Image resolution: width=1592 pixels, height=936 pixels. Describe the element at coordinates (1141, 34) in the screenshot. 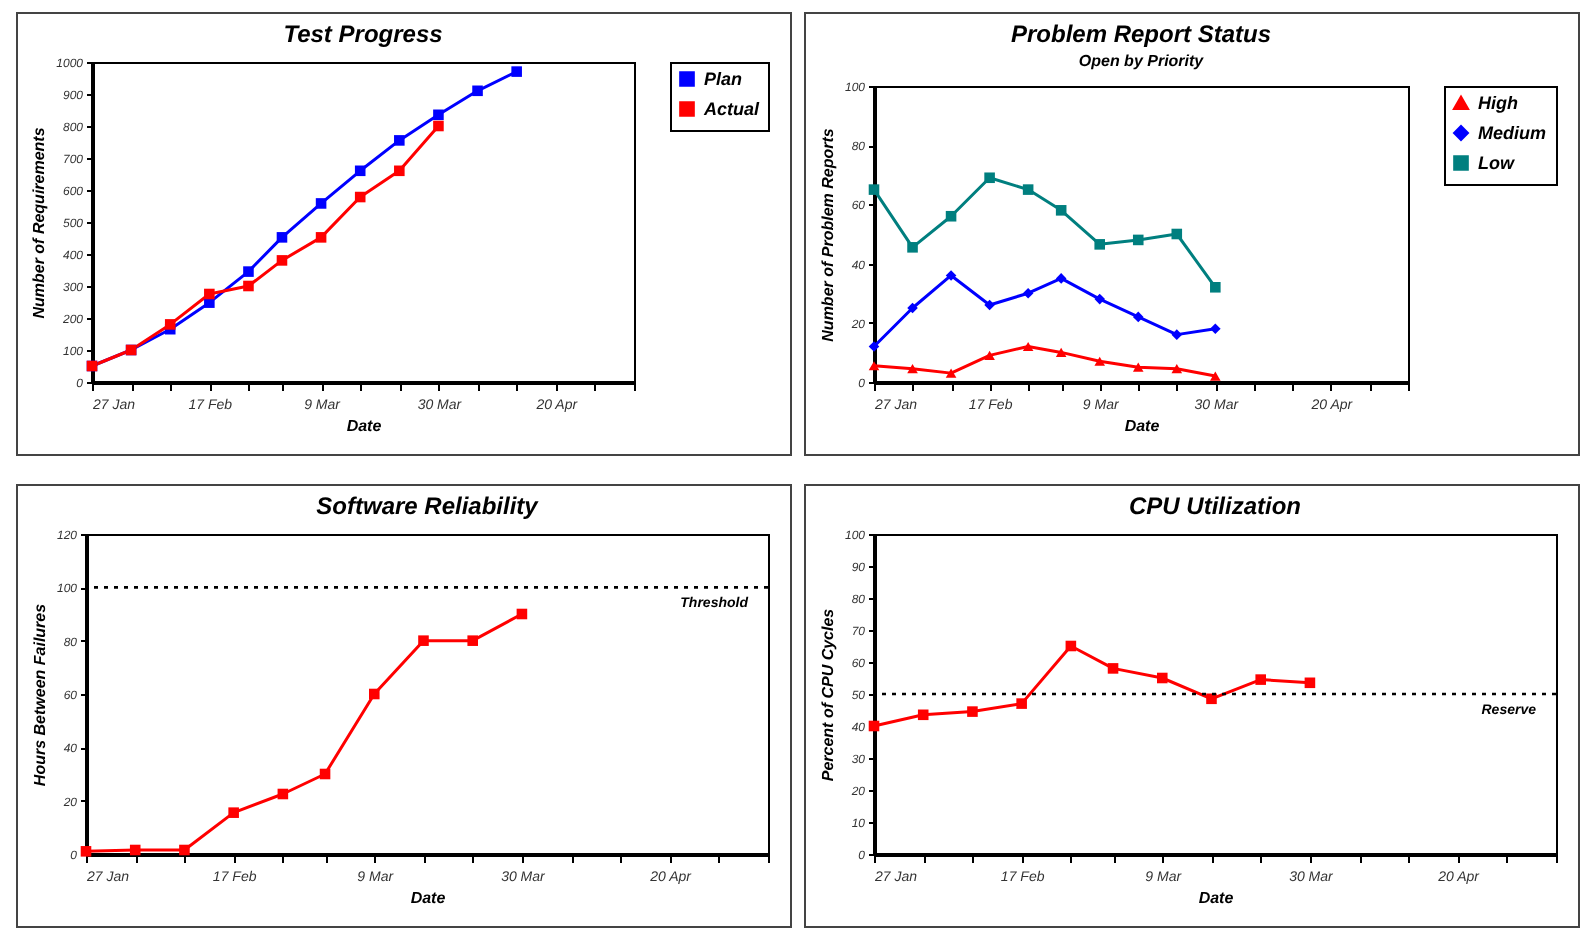

I see `chart-title: Problem Report Status` at that location.